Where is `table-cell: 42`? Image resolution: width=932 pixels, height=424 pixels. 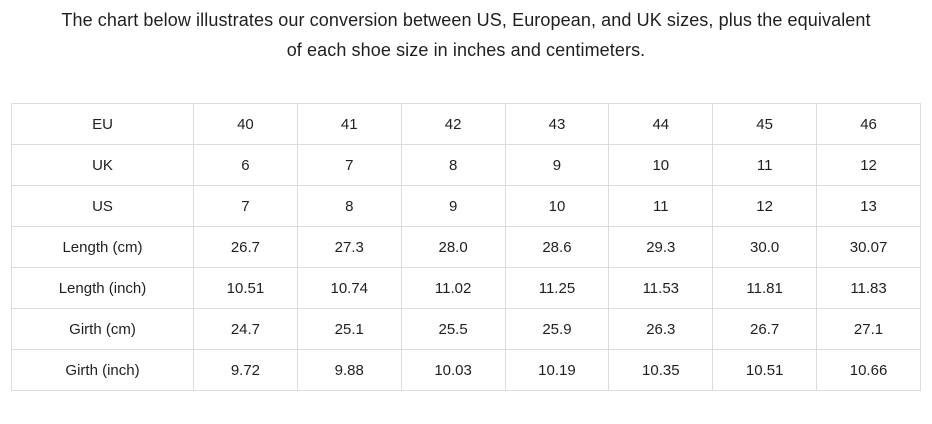 table-cell: 42 is located at coordinates (453, 124).